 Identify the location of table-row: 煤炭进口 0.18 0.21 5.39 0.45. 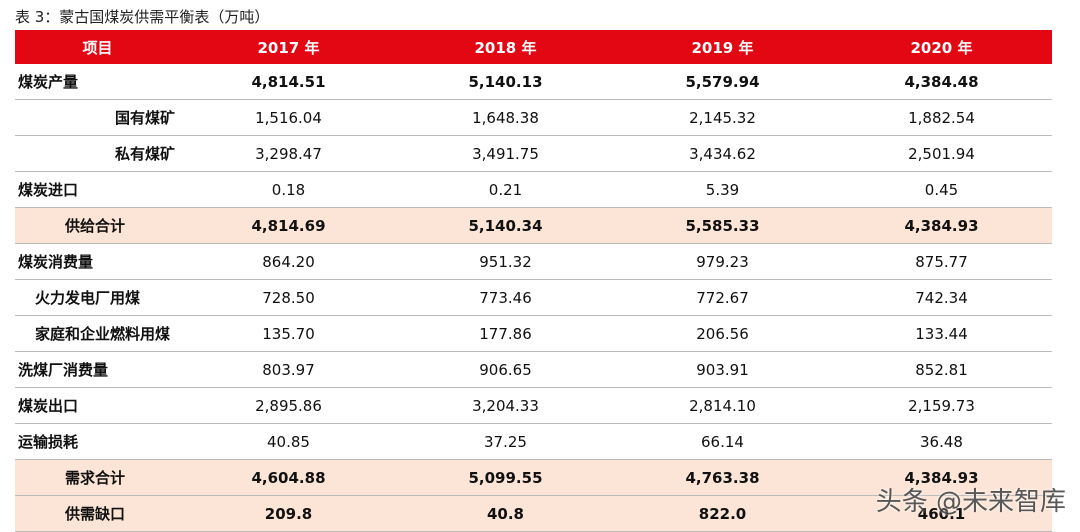
(533, 189).